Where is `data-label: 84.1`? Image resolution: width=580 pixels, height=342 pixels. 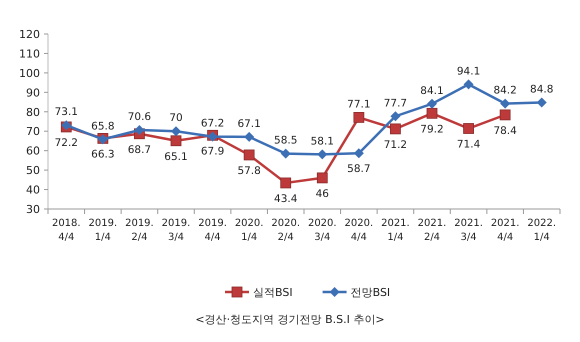 data-label: 84.1 is located at coordinates (432, 90).